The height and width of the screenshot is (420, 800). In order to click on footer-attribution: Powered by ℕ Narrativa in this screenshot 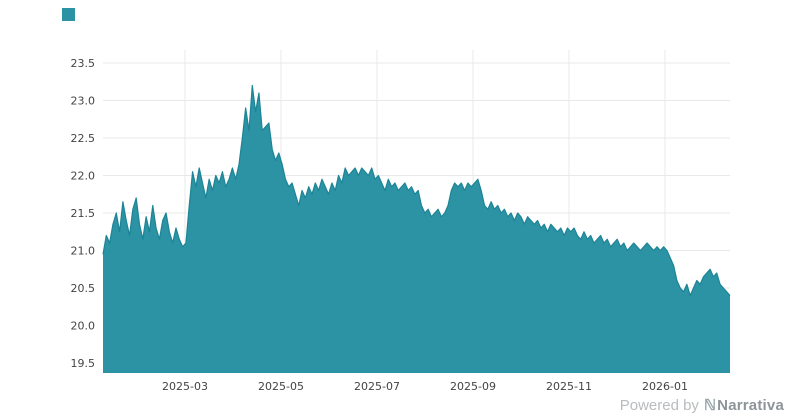, I will do `click(701, 405)`.